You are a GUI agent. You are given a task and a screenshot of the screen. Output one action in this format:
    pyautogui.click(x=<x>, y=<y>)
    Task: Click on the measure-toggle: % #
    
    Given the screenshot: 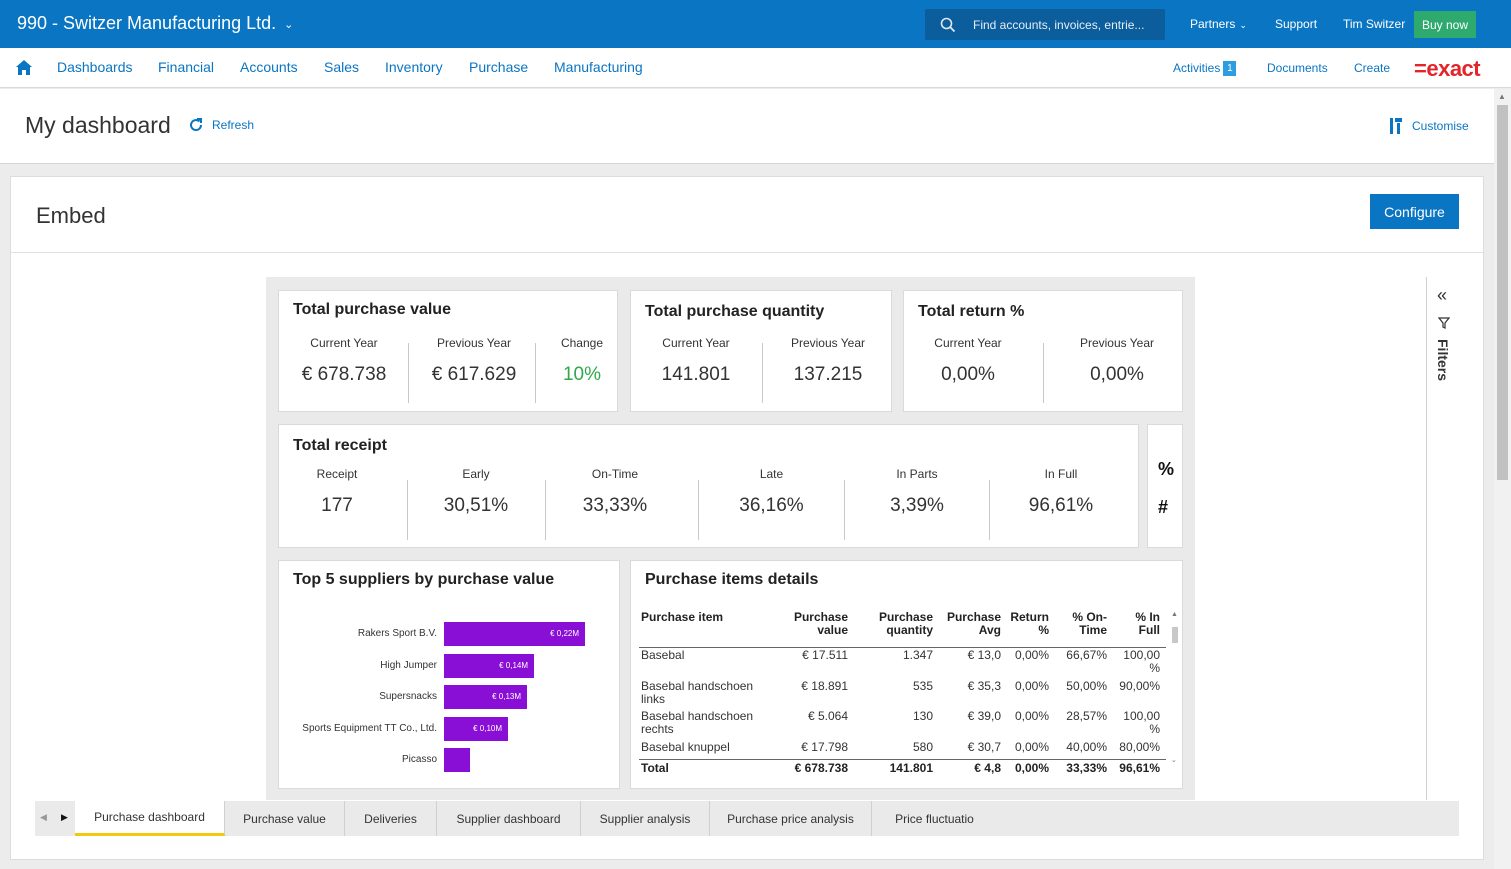 What is the action you would take?
    pyautogui.click(x=1165, y=486)
    